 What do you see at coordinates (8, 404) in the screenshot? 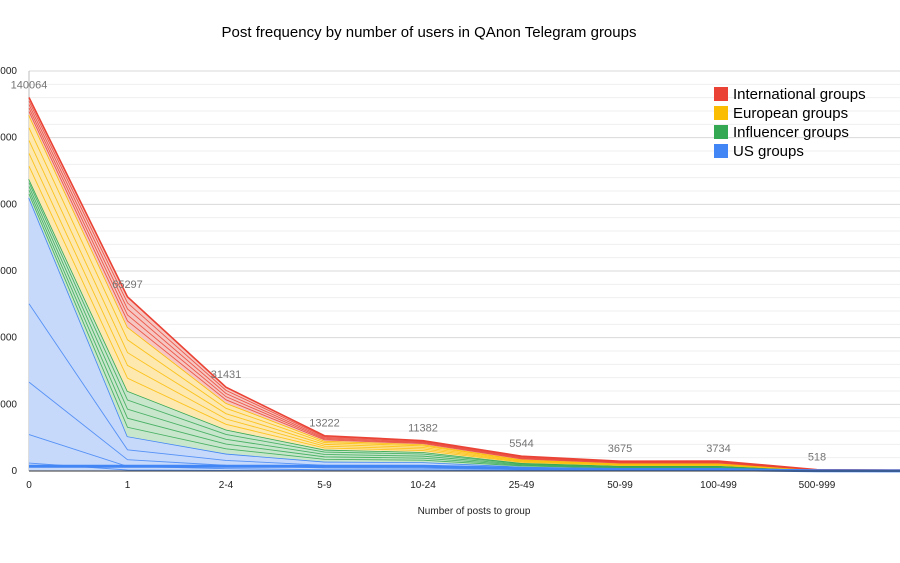
I see `y-tick-label: 25000` at bounding box center [8, 404].